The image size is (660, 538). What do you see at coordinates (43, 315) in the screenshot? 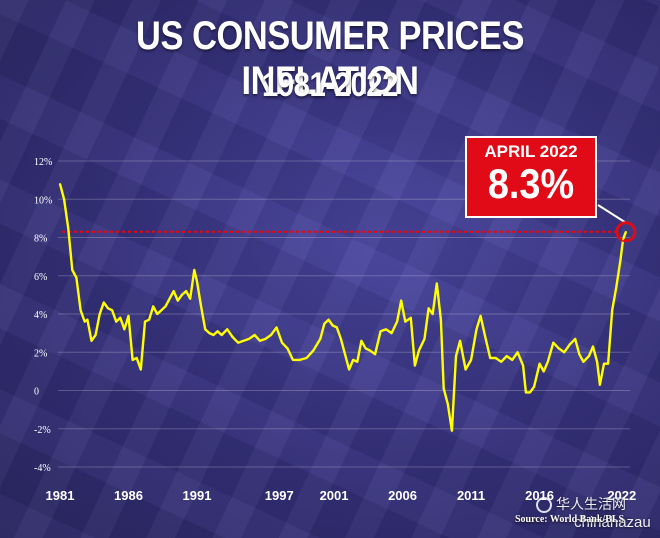
I see `y-axis-ticks: 12% 10% 8% 6% 4% 2% 0 -2% -4%` at bounding box center [43, 315].